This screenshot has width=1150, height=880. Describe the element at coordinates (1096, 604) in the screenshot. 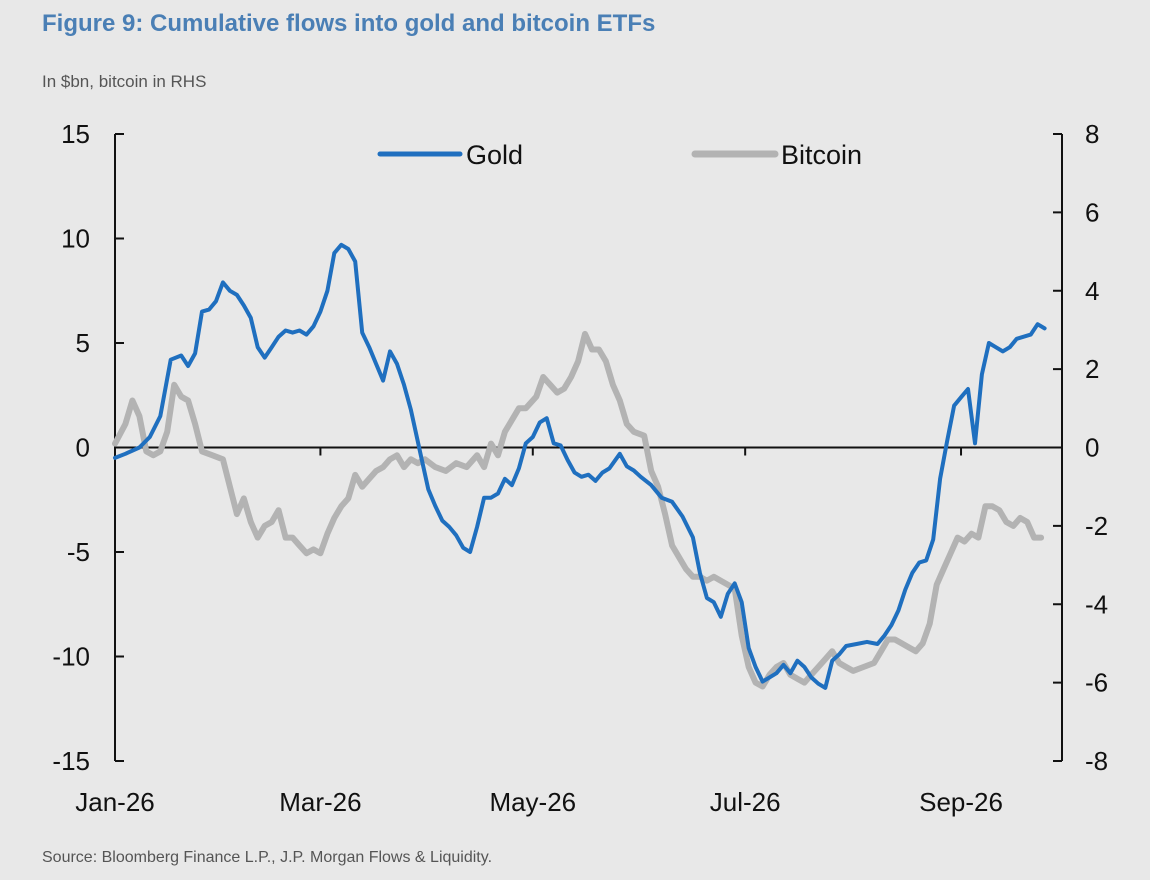

I see `right-y-tick-label: -4` at that location.